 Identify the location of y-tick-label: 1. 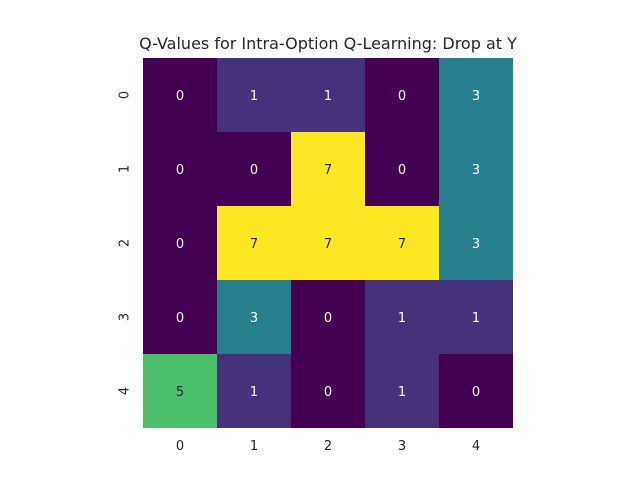
(125, 169).